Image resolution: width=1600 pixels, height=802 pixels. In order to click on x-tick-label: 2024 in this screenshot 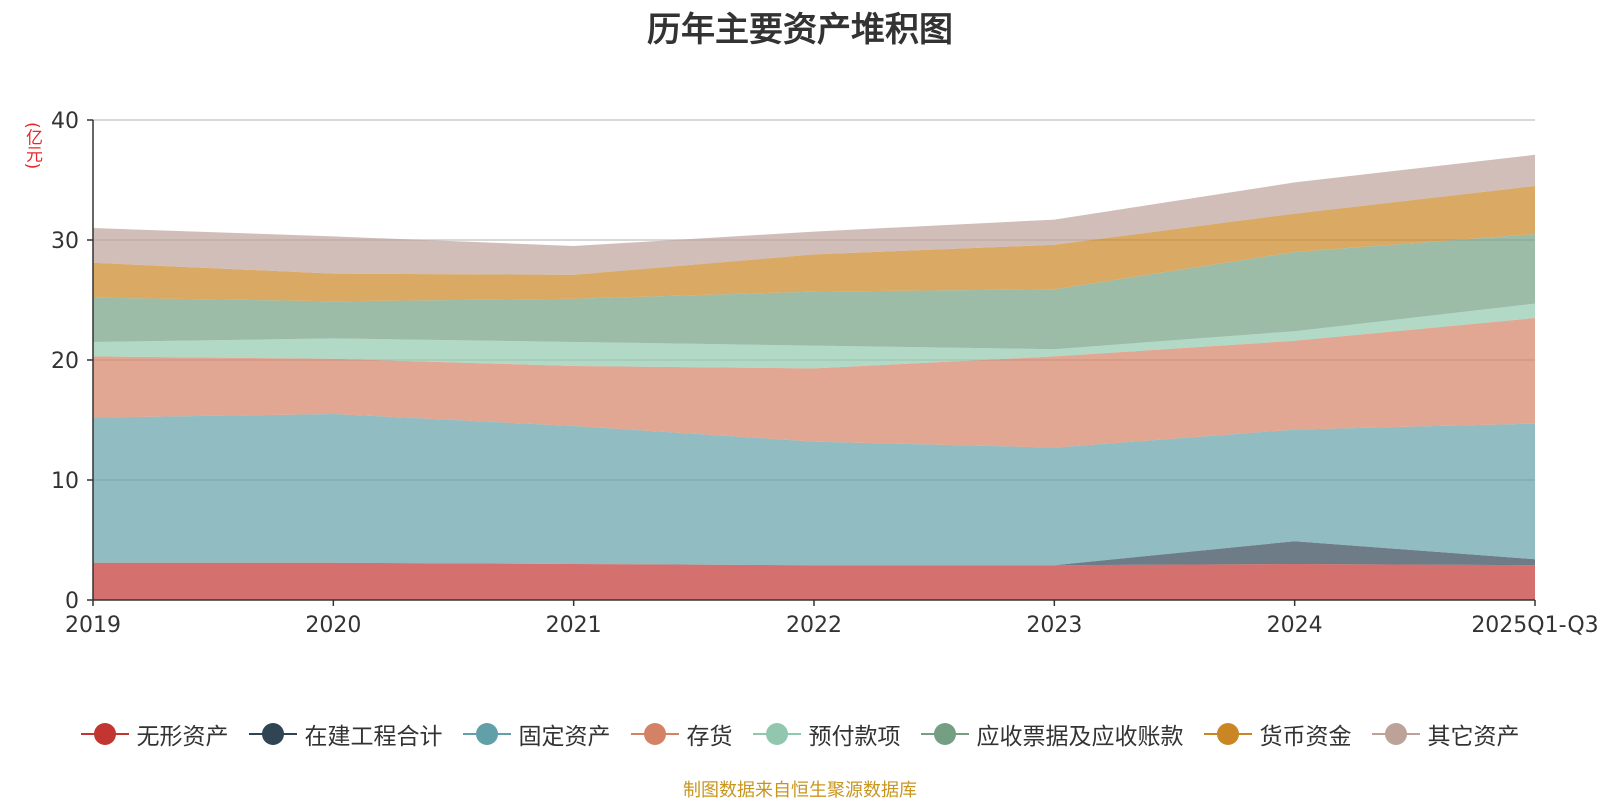, I will do `click(1295, 625)`.